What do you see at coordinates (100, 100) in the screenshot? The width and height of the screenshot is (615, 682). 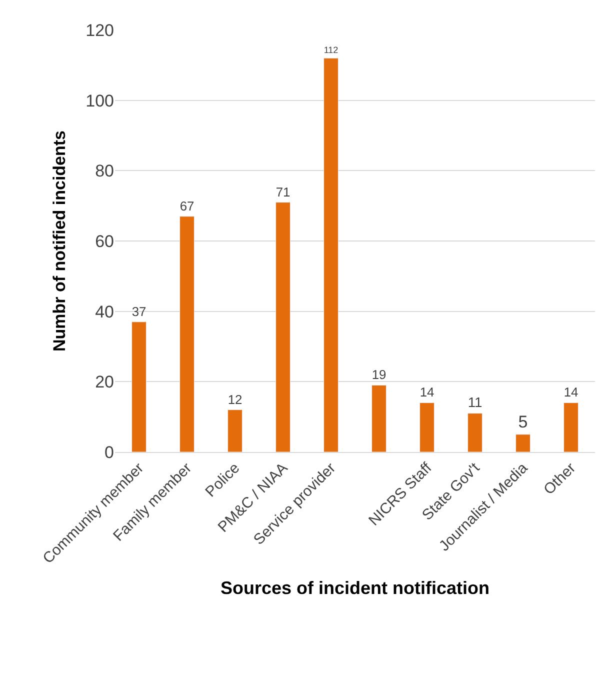 I see `y-tick-label: 100` at bounding box center [100, 100].